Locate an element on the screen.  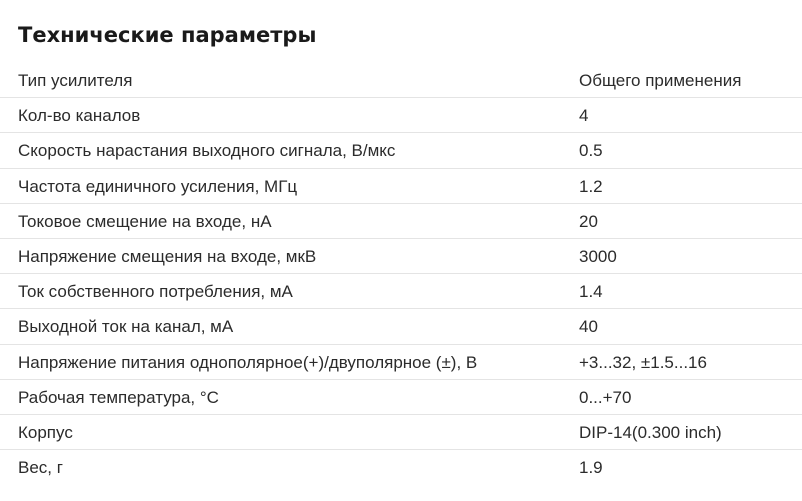
spec-value: Общего применения is located at coordinates (660, 80).